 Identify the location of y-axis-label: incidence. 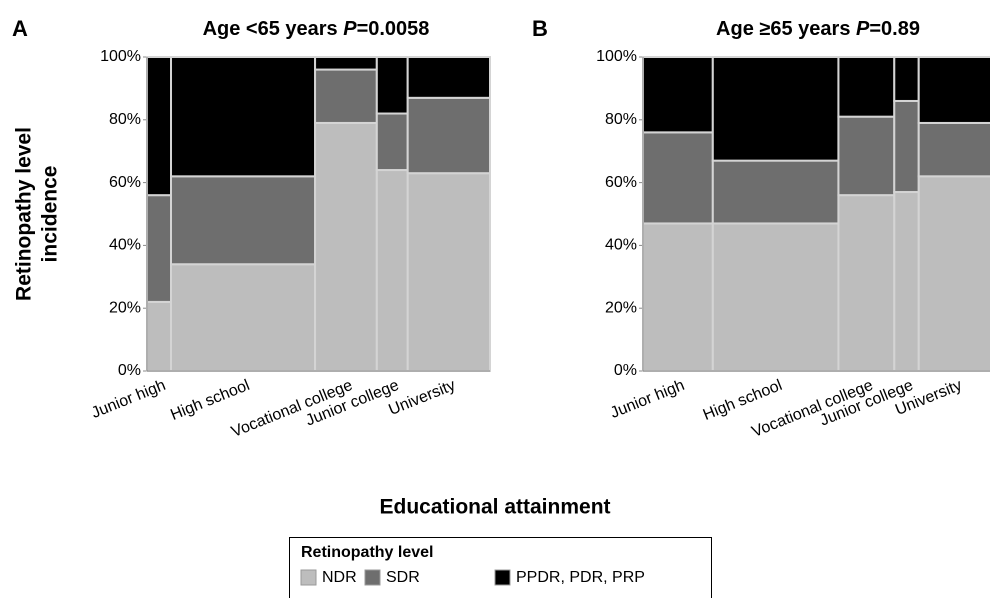
(50, 214).